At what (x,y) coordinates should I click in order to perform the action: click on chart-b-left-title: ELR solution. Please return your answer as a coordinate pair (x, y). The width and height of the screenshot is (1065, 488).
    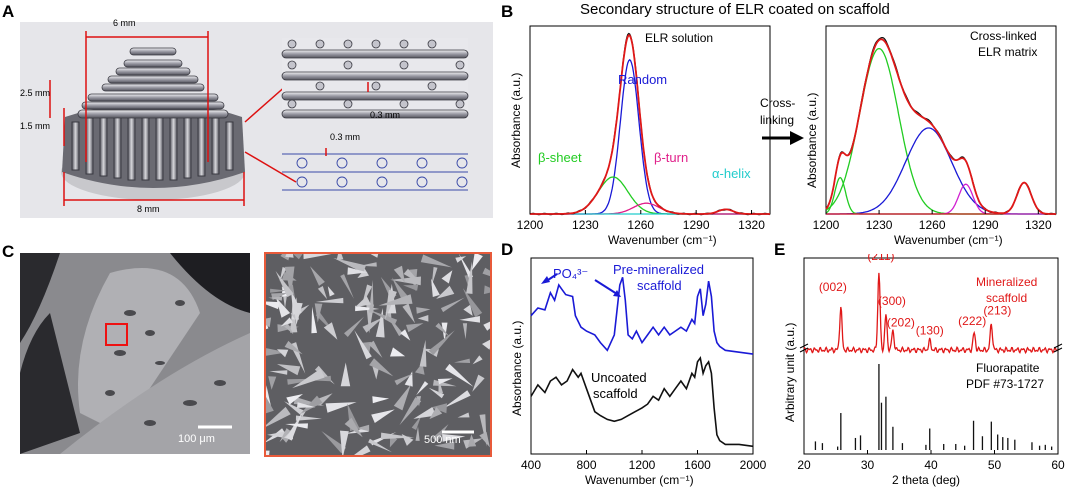
    Looking at the image, I should click on (679, 38).